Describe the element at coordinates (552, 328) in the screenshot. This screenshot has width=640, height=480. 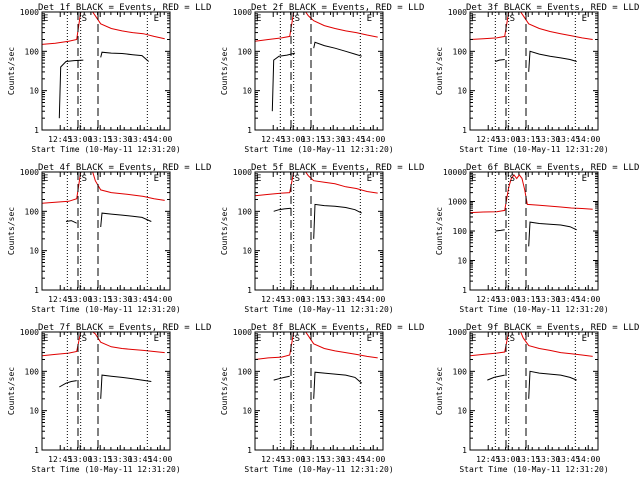
I see `panel-title: Det 9f BLACK = Events, RED = LLD` at that location.